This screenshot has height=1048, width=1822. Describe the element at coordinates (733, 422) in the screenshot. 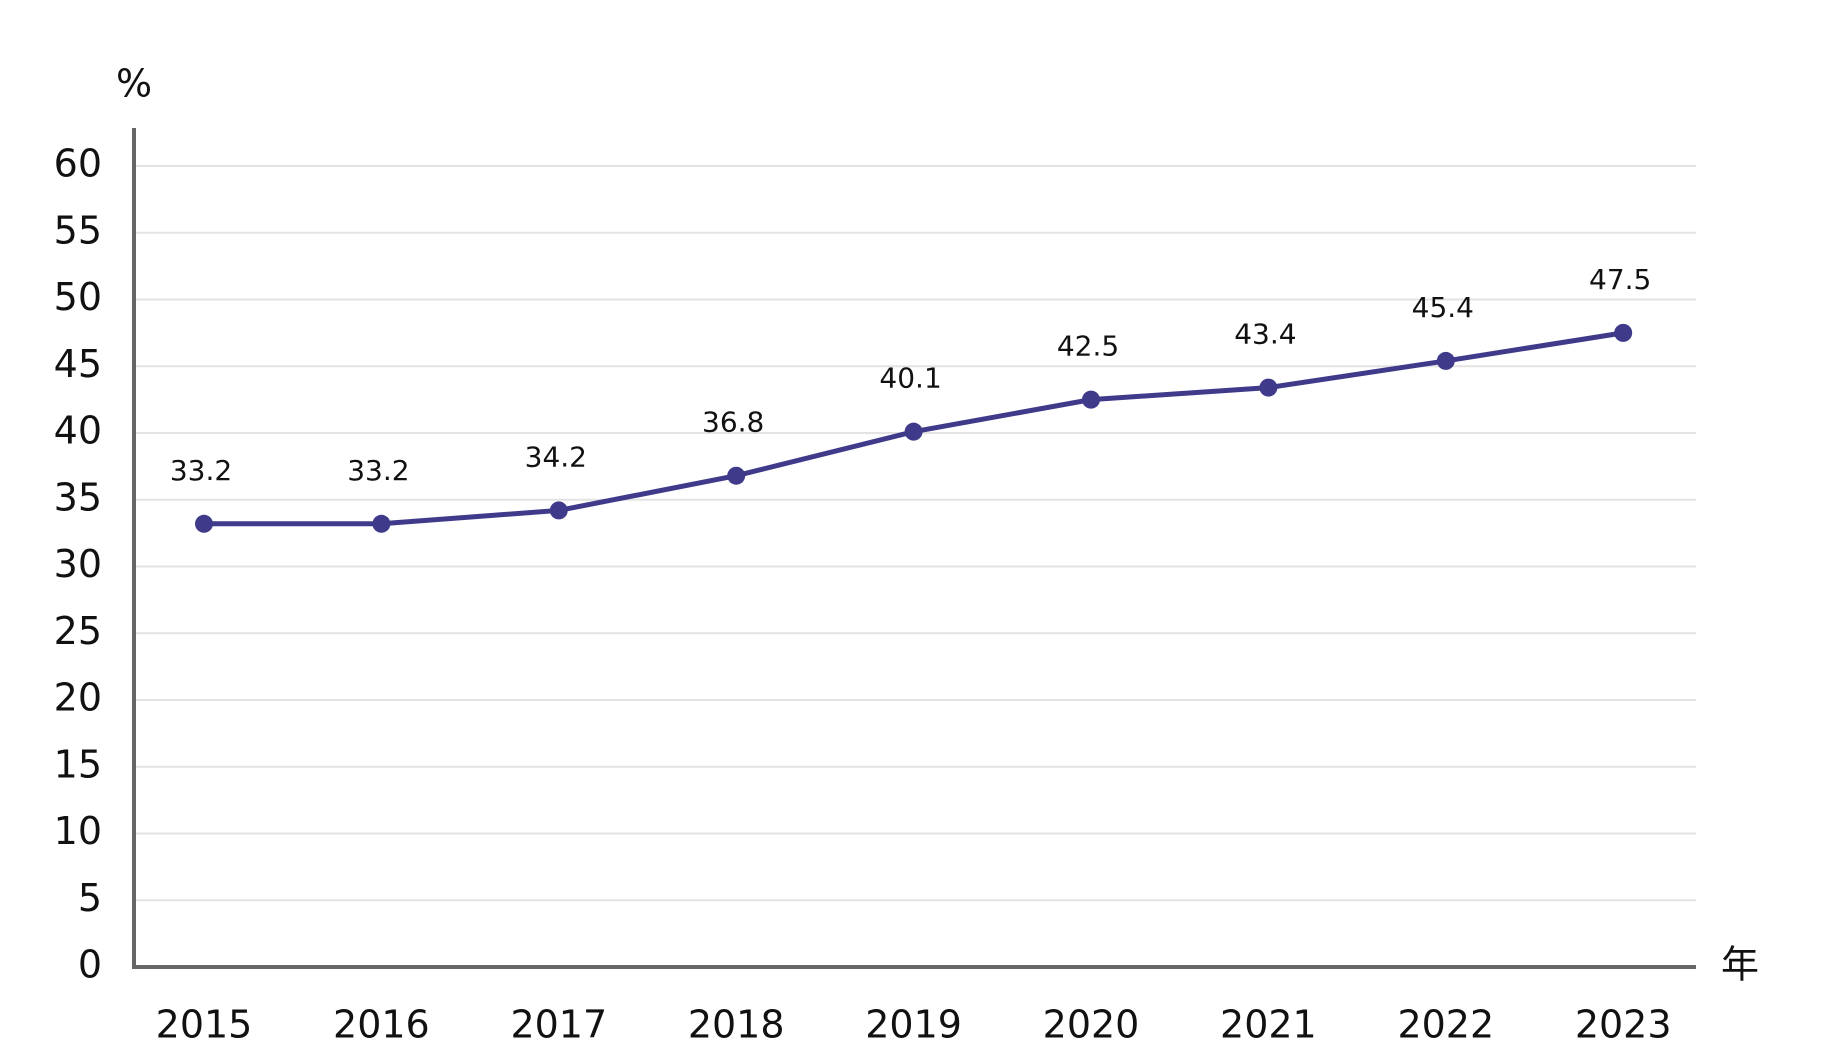

I see `data-label: 36.8` at that location.